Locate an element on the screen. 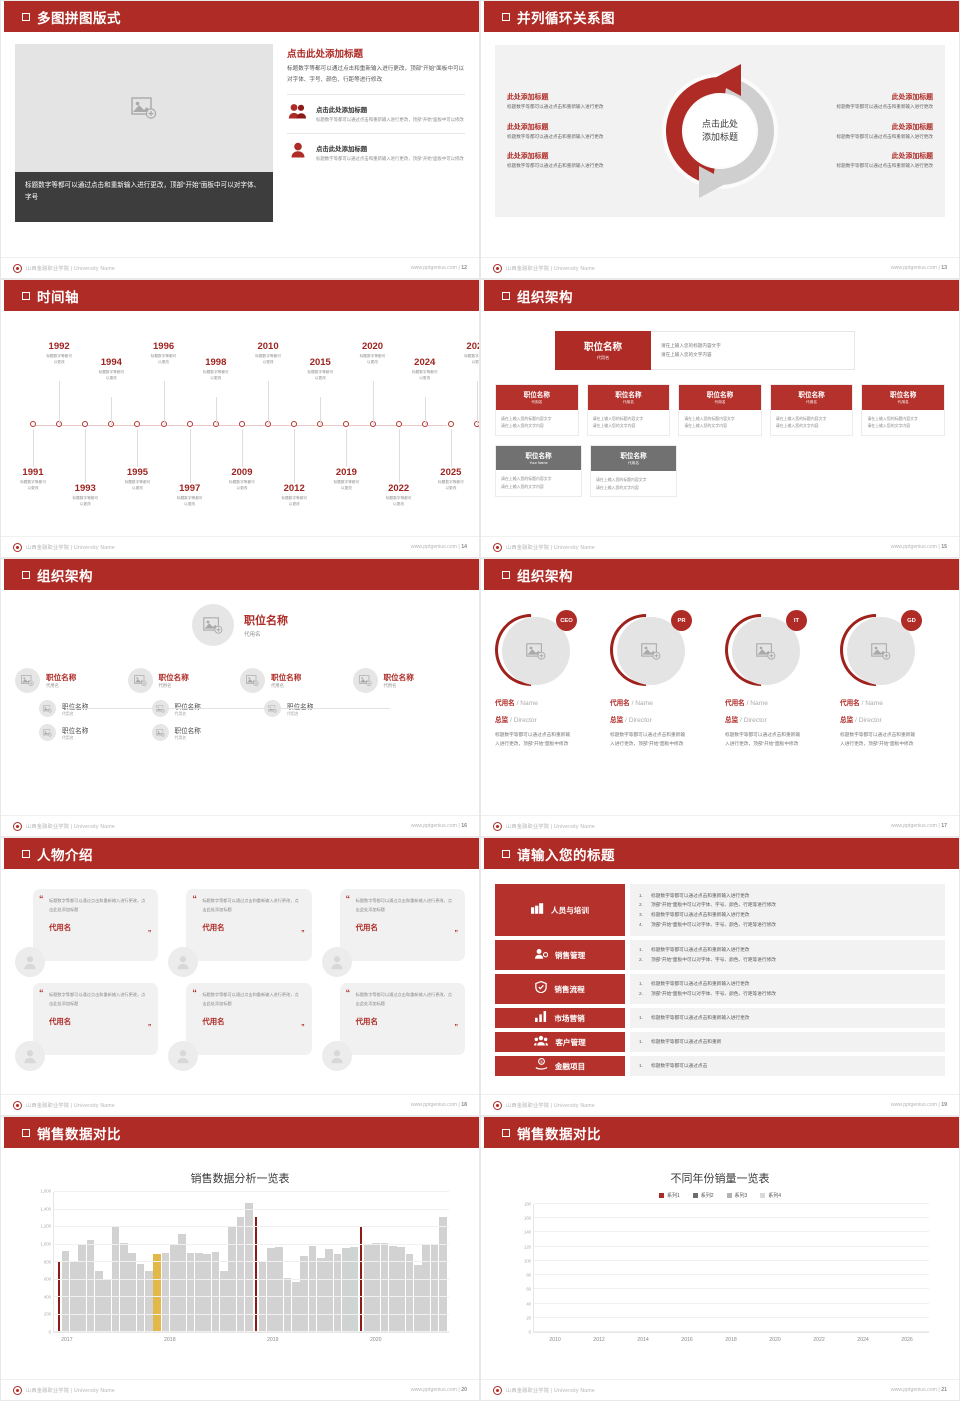 Image resolution: width=960 pixels, height=1401 pixels. person-avatar-circle: CEO is located at coordinates (531, 650).